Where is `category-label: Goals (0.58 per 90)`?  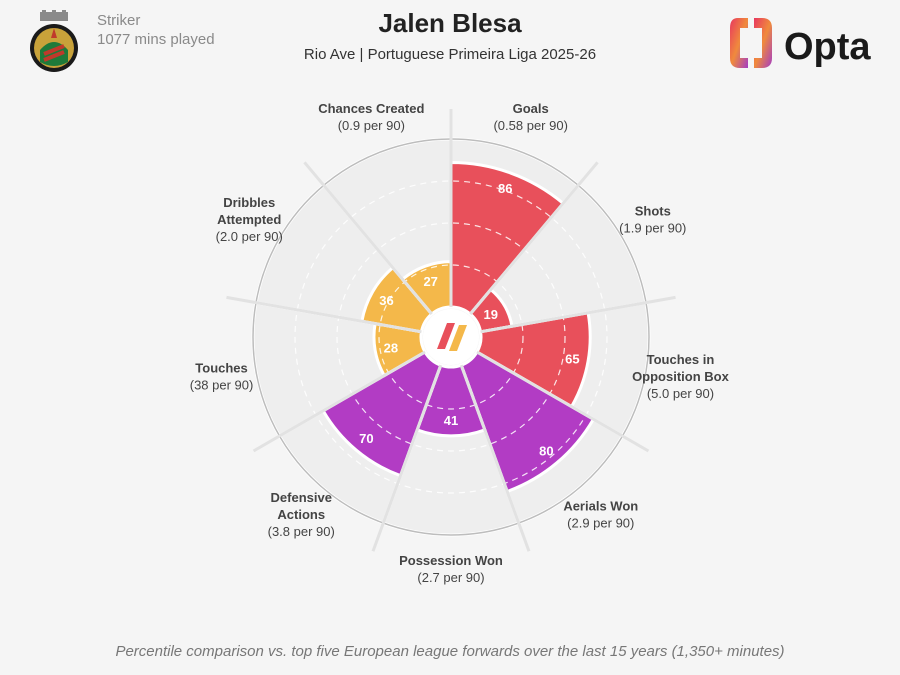 category-label: Goals (0.58 per 90) is located at coordinates (530, 117).